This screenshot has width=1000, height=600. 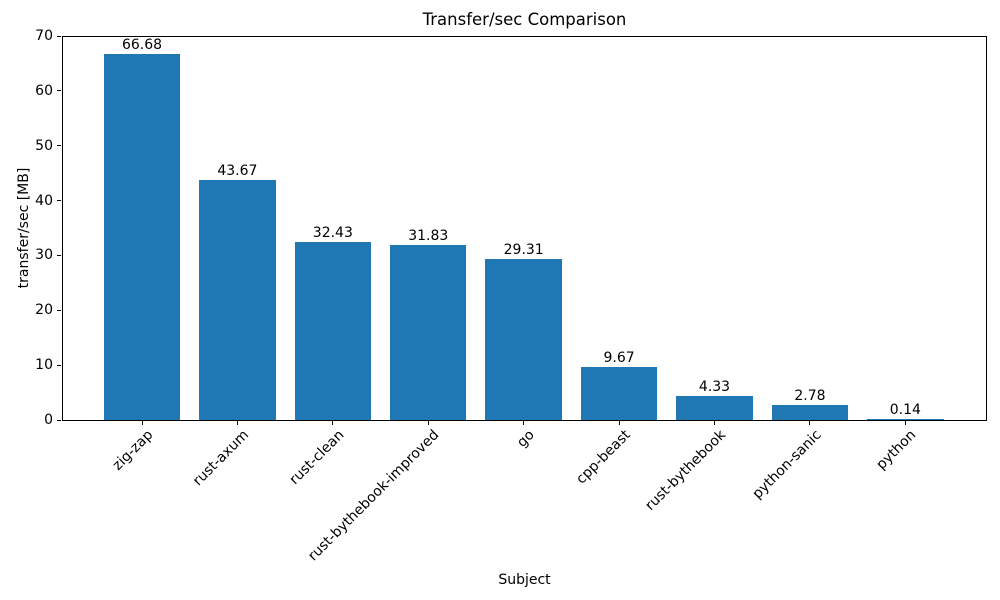 I want to click on bar-value-label-rust-clean: 32.43, so click(x=332, y=233).